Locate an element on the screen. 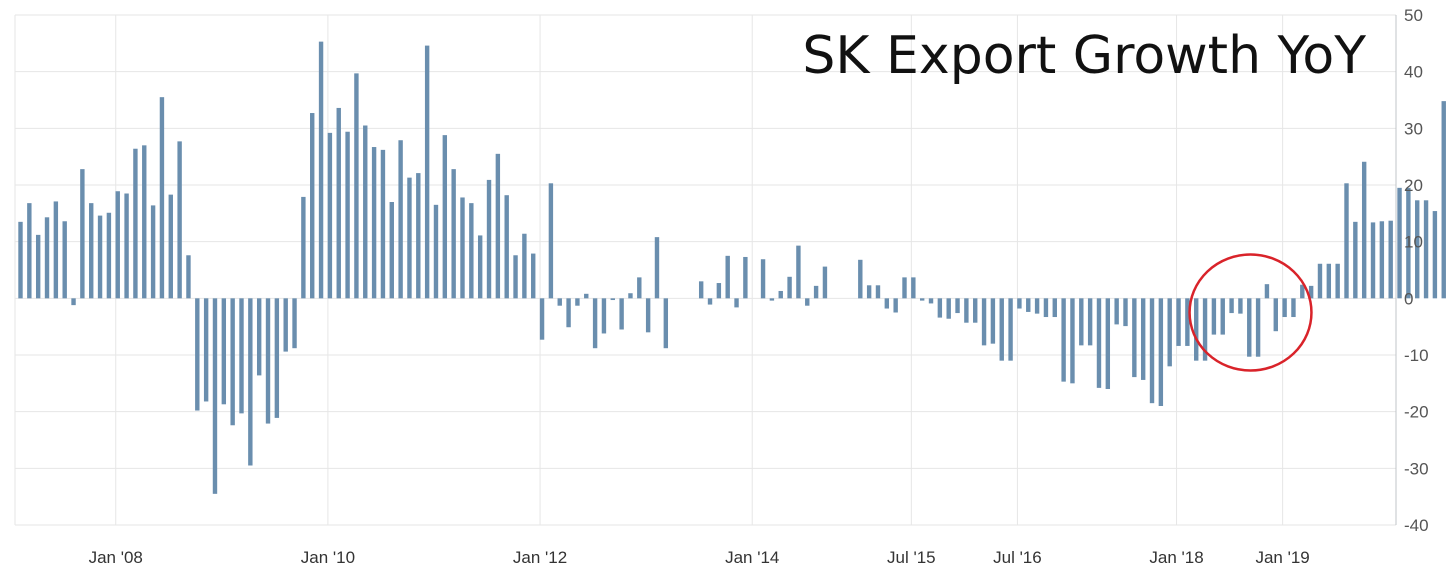  y-tick-label: -40 is located at coordinates (1416, 525).